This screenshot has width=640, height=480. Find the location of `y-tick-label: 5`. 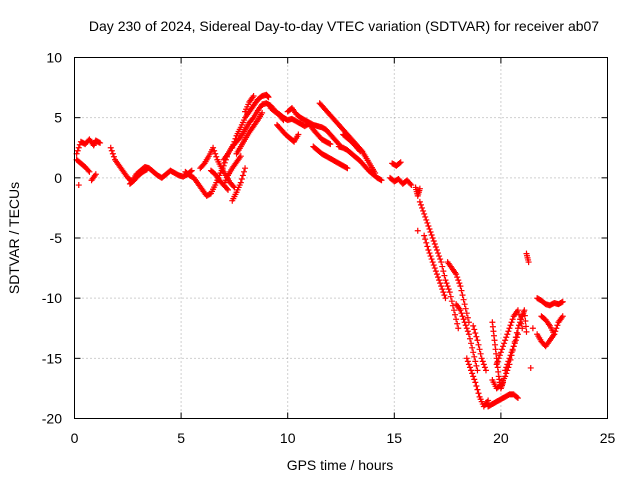

y-tick-label: 5 is located at coordinates (58, 118).